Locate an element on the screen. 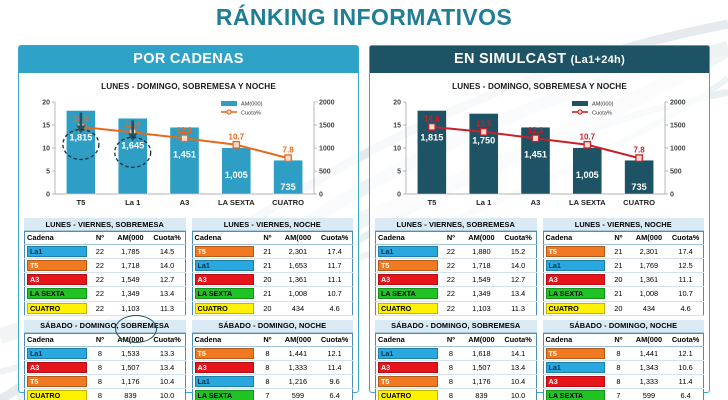 The height and width of the screenshot is (400, 728). cell-am: 2,301 is located at coordinates (298, 251).